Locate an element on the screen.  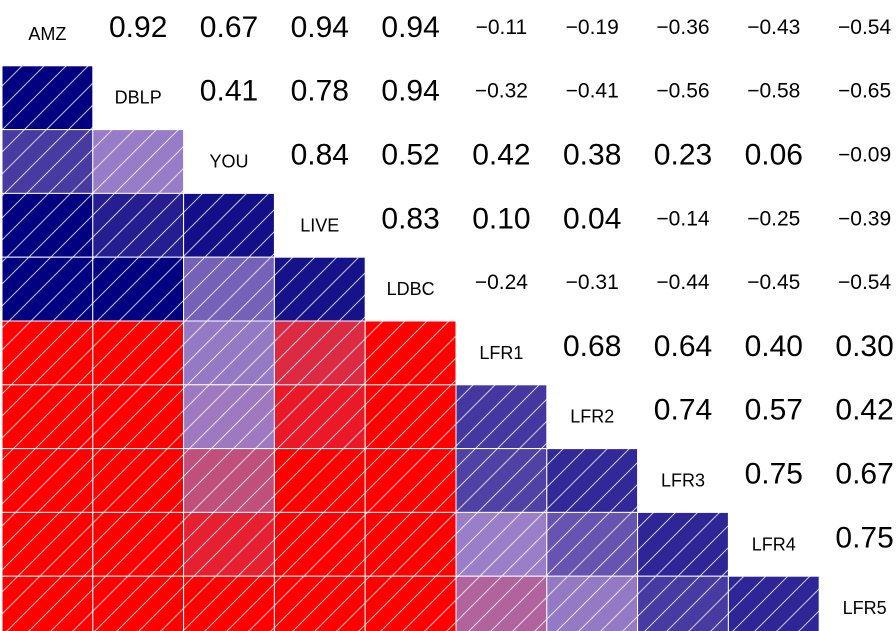
diagonal-label-lfr5: LFR5 is located at coordinates (865, 608).